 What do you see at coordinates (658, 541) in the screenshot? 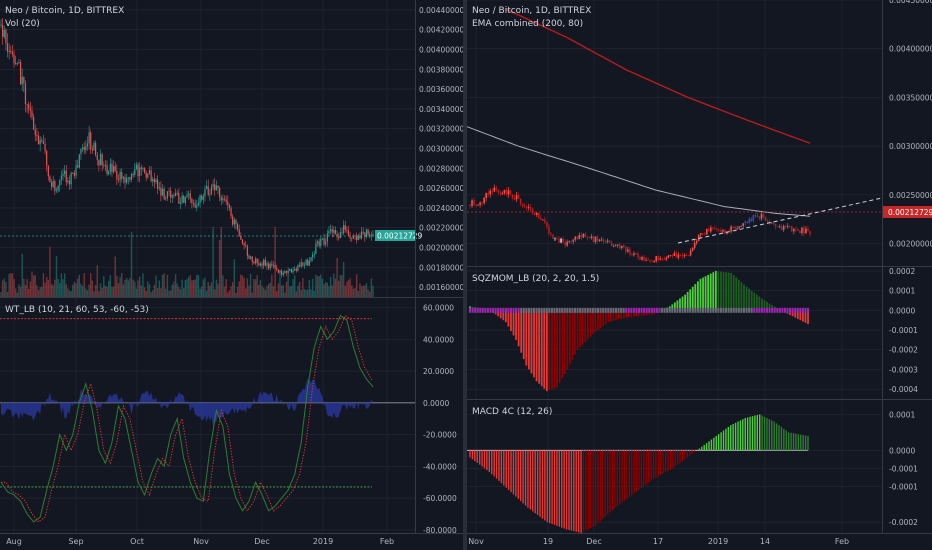
I see `right-time-axis: Nov 19 Dec 17 2019 14 Feb` at bounding box center [658, 541].